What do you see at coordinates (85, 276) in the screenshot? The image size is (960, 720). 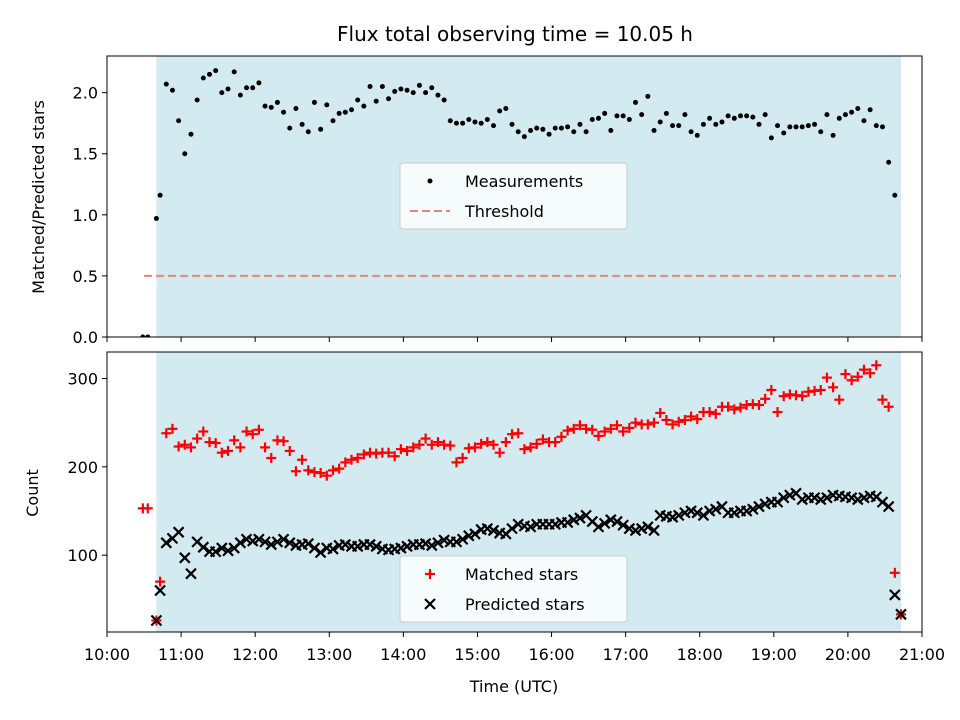 I see `y-tick-label: 0.5` at bounding box center [85, 276].